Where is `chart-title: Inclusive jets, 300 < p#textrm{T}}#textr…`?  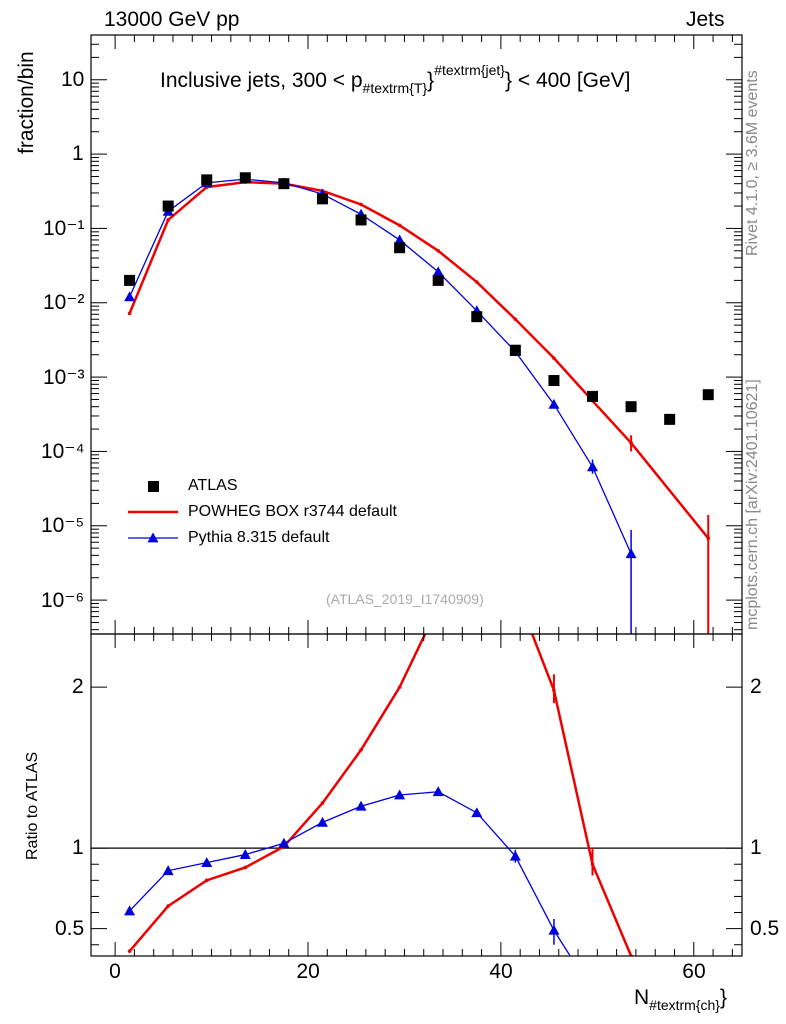
chart-title: Inclusive jets, 300 < p#textrm{T}}#textr… is located at coordinates (395, 79).